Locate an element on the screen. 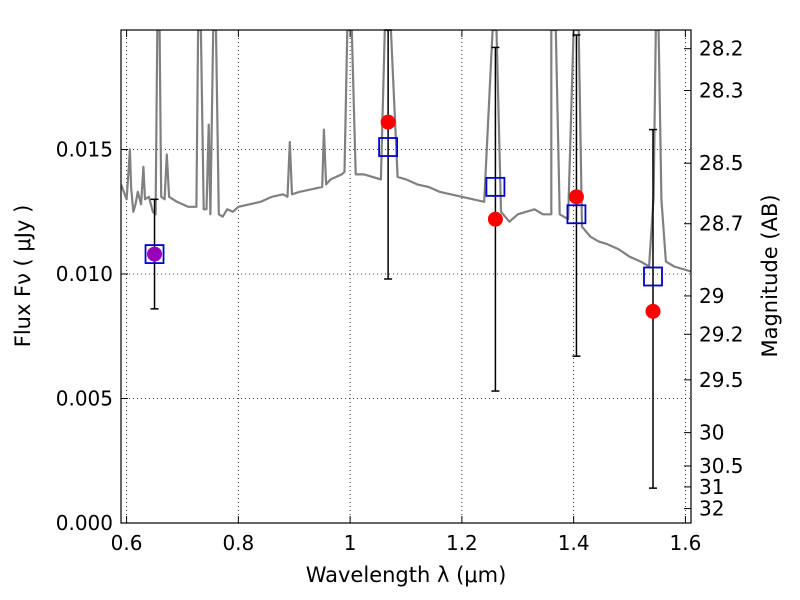 This screenshot has height=600, width=800. y2-tick-label: 30 is located at coordinates (711, 433).